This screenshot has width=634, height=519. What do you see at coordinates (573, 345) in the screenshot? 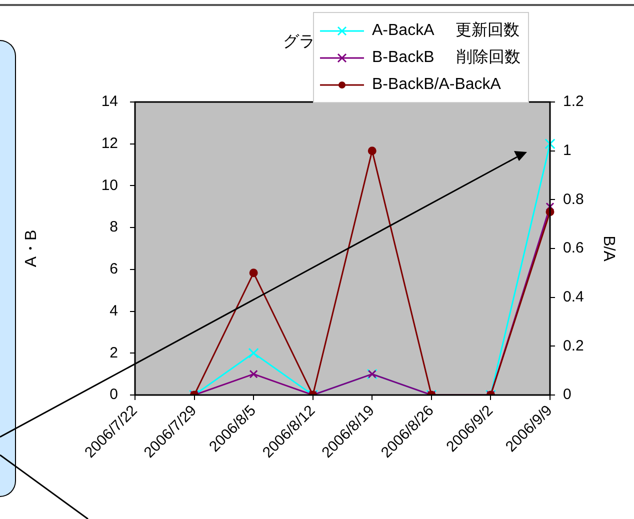
I see `y2-tick-label: 0.2` at bounding box center [573, 345].